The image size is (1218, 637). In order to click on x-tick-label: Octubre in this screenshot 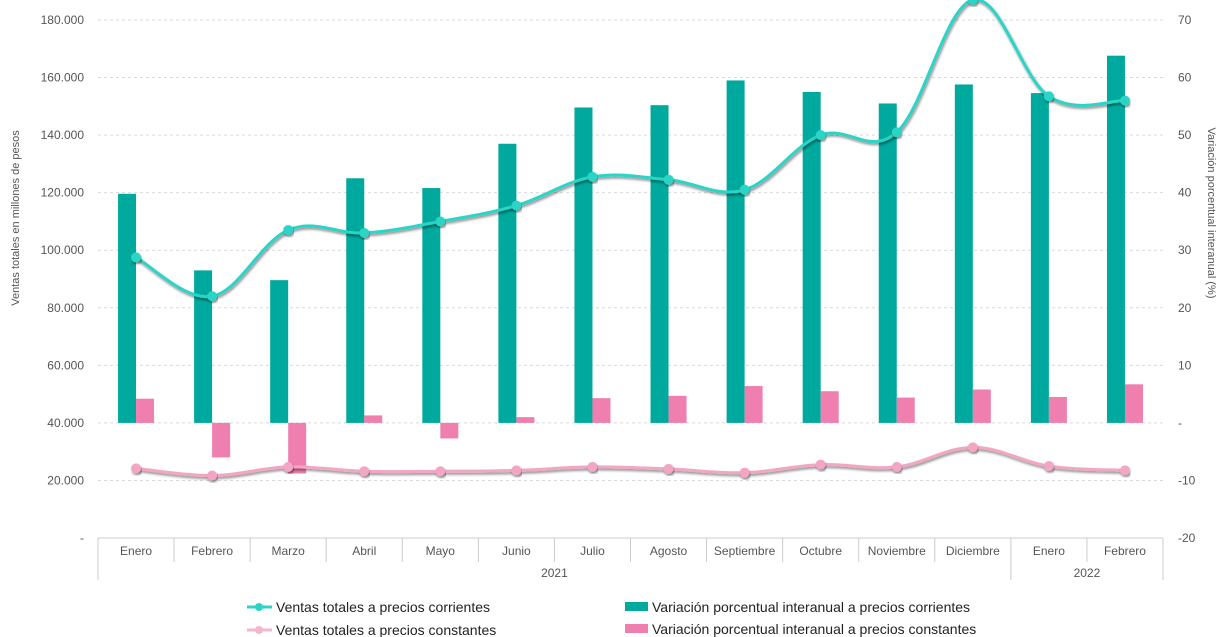, I will do `click(820, 551)`.